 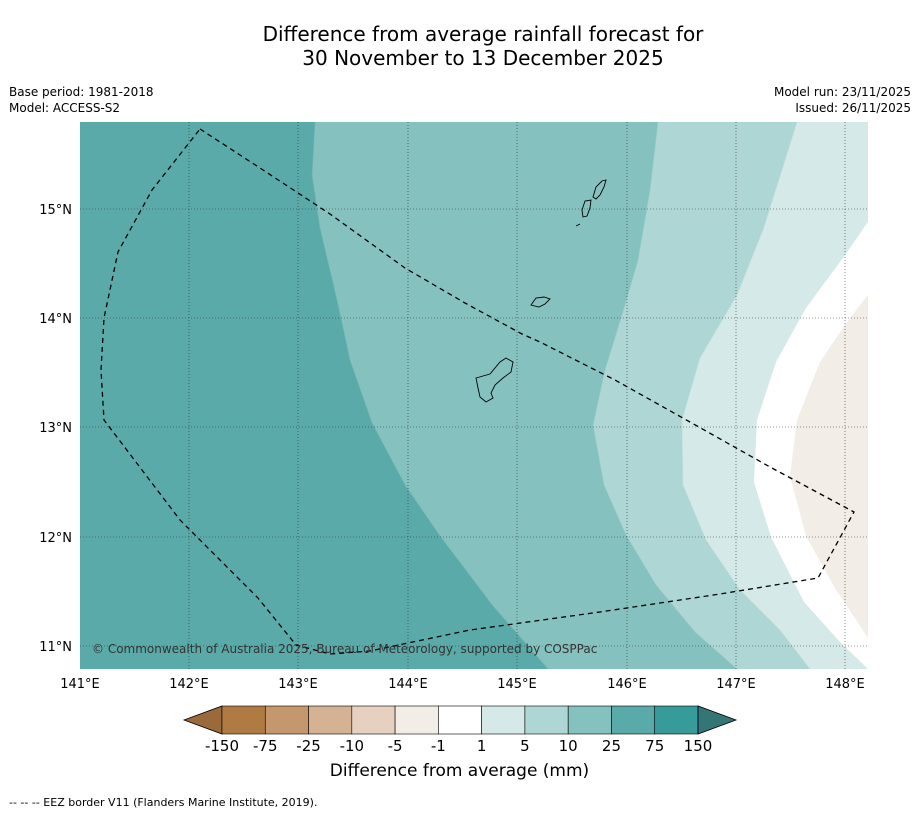 I want to click on colorbar-tick-label: 25, so click(x=611, y=746).